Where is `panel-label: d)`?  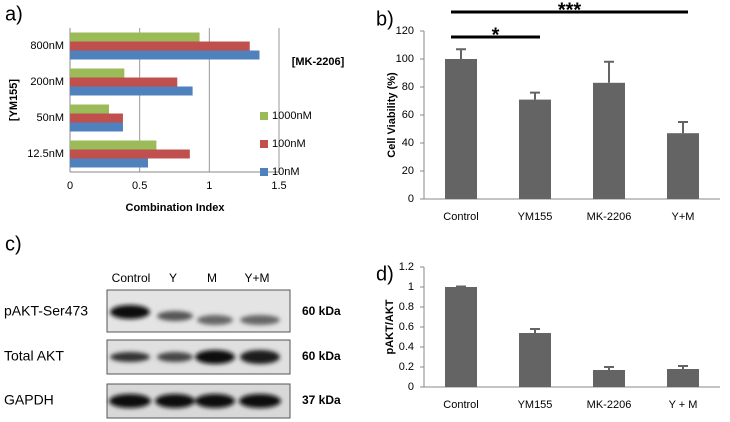
panel-label: d) is located at coordinates (385, 274).